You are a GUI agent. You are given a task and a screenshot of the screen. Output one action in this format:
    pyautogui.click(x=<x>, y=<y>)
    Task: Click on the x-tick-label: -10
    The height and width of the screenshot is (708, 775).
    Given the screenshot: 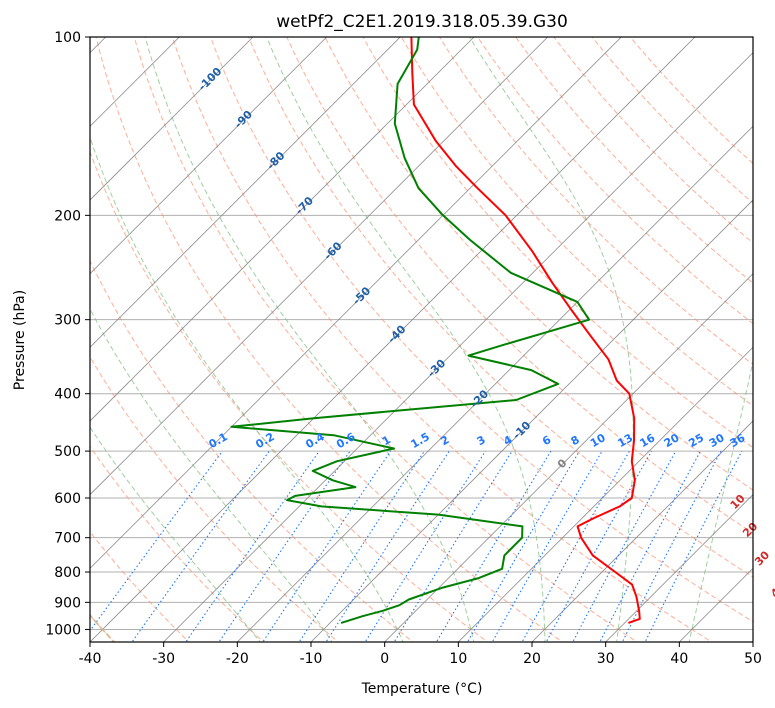 What is the action you would take?
    pyautogui.click(x=311, y=659)
    